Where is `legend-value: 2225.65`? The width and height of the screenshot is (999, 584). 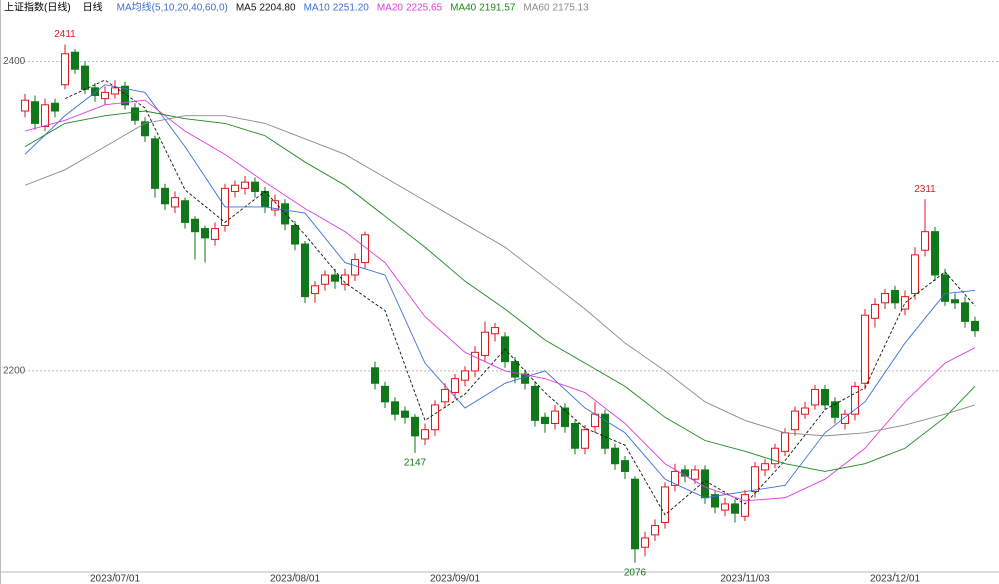 legend-value: 2225.65 is located at coordinates (424, 8).